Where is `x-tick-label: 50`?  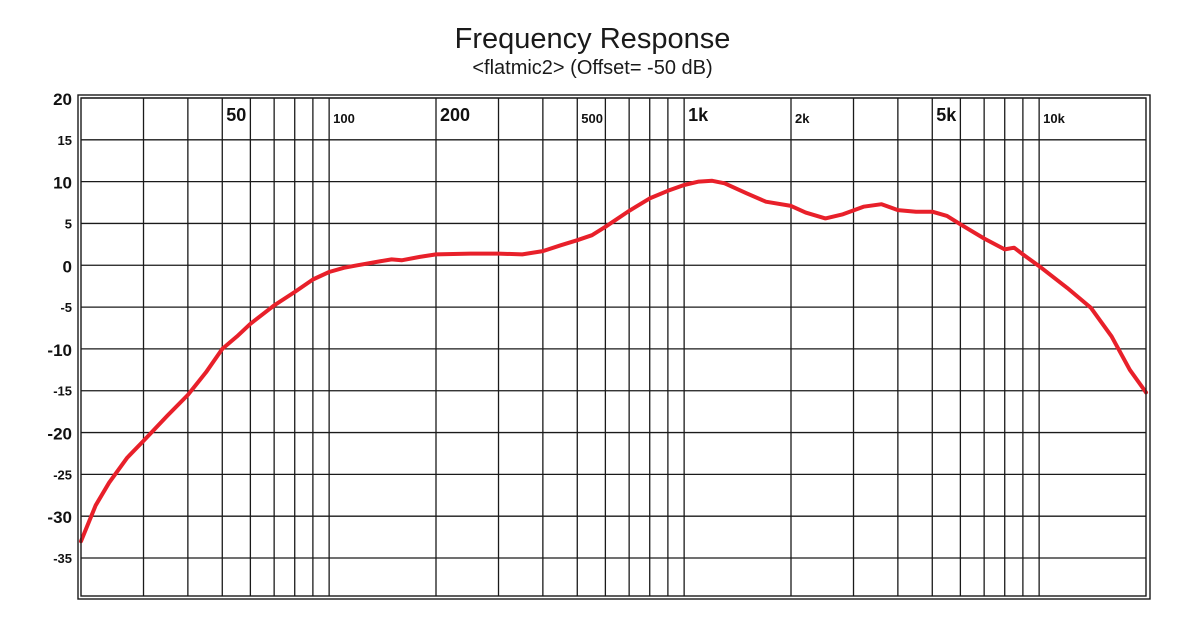 x-tick-label: 50 is located at coordinates (236, 115).